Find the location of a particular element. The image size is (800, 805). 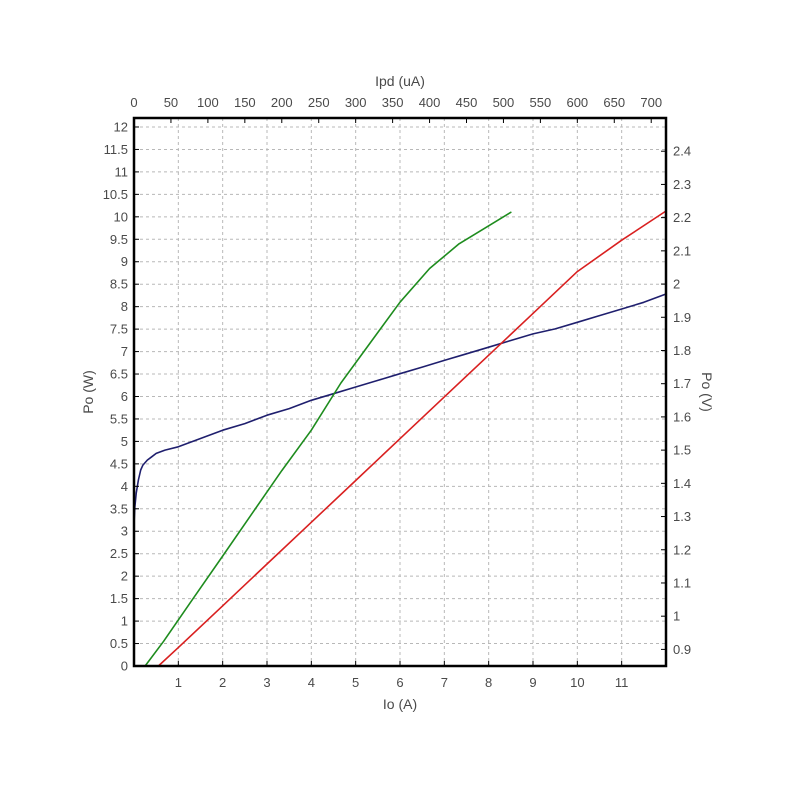

y-tick-label: 1.5 is located at coordinates (119, 598).